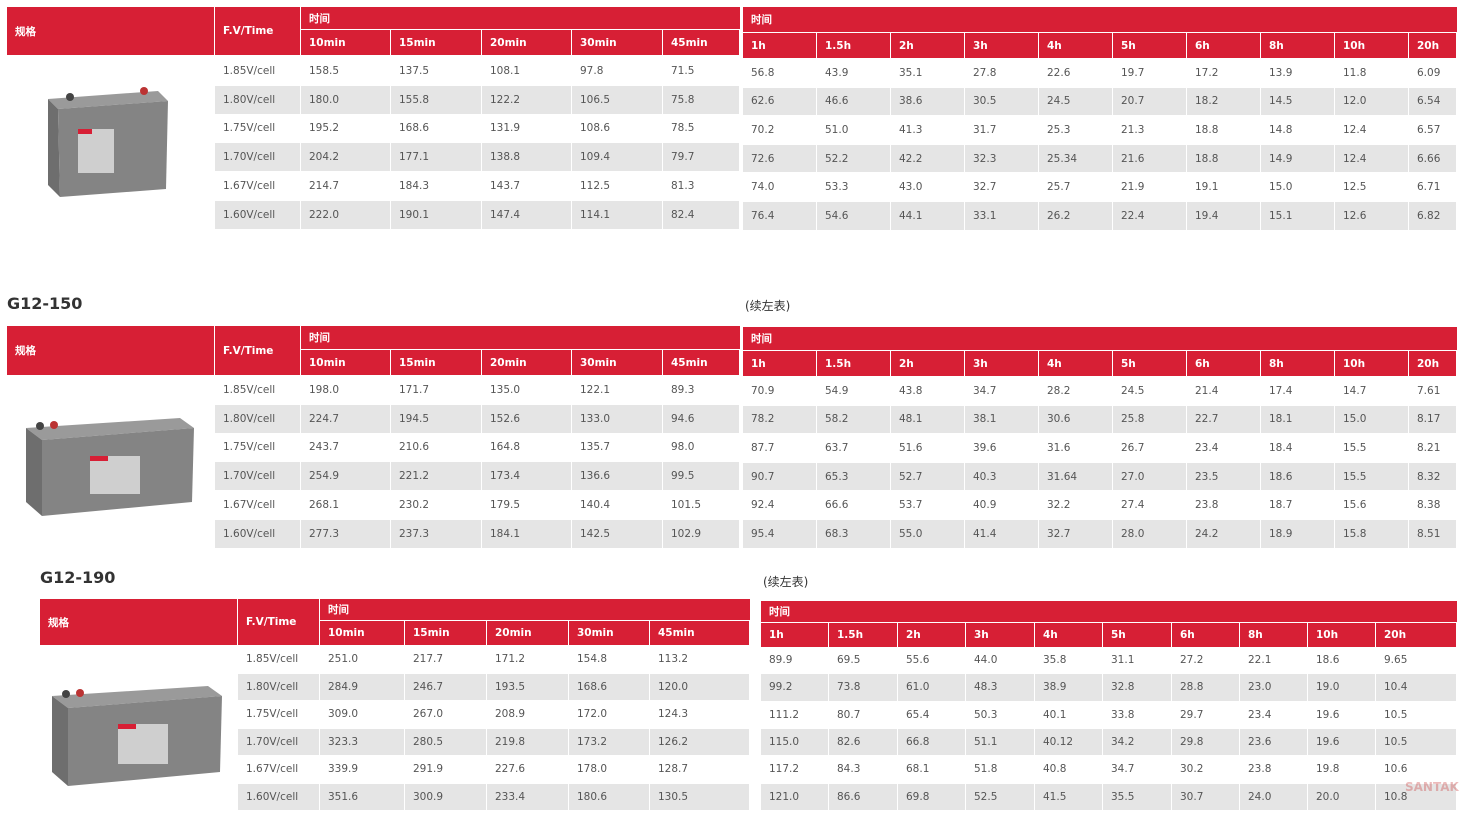  I want to click on value-cell: 55.0, so click(927, 534).